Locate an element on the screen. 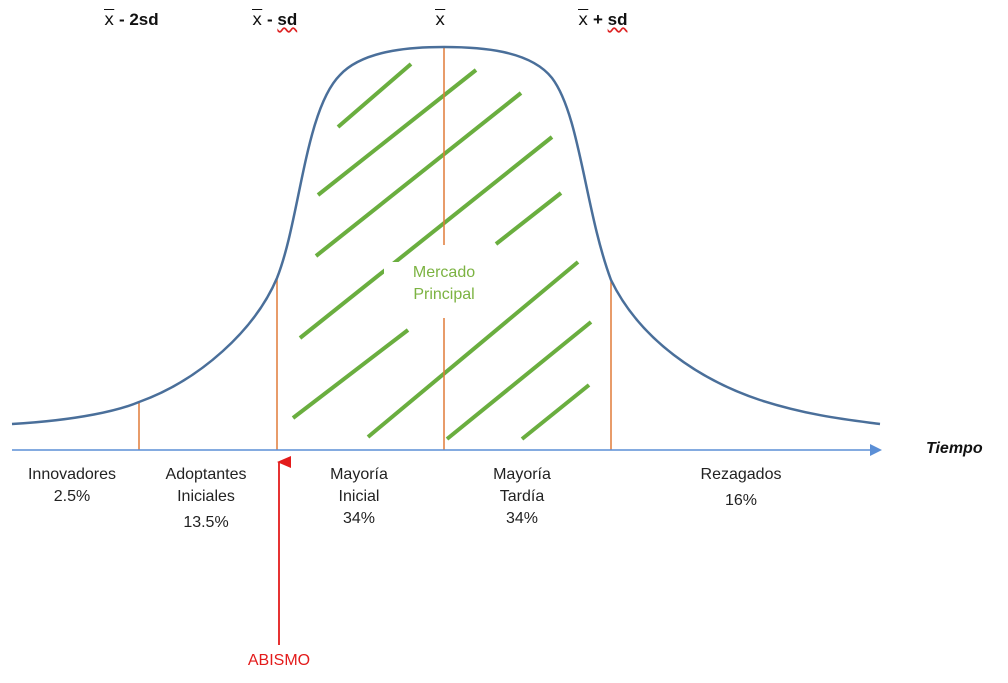 The width and height of the screenshot is (1008, 683). segment-early-majority: Mayoría Inicial 34% is located at coordinates (359, 497).